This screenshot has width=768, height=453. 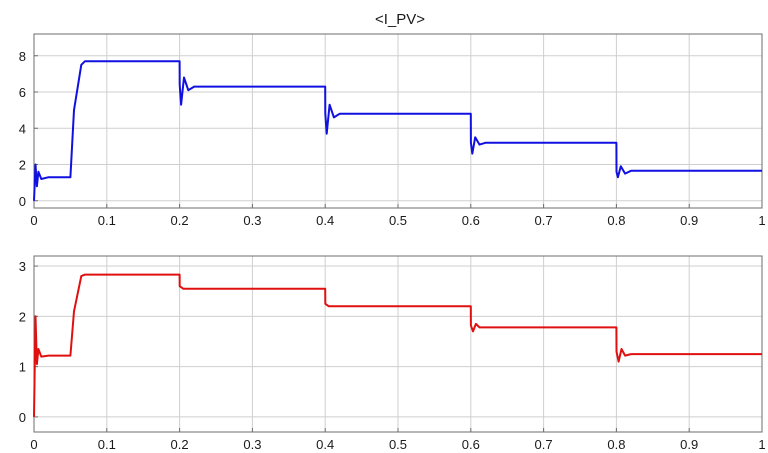 What do you see at coordinates (471, 444) in the screenshot?
I see `bottom-x-tick-label: 0.6` at bounding box center [471, 444].